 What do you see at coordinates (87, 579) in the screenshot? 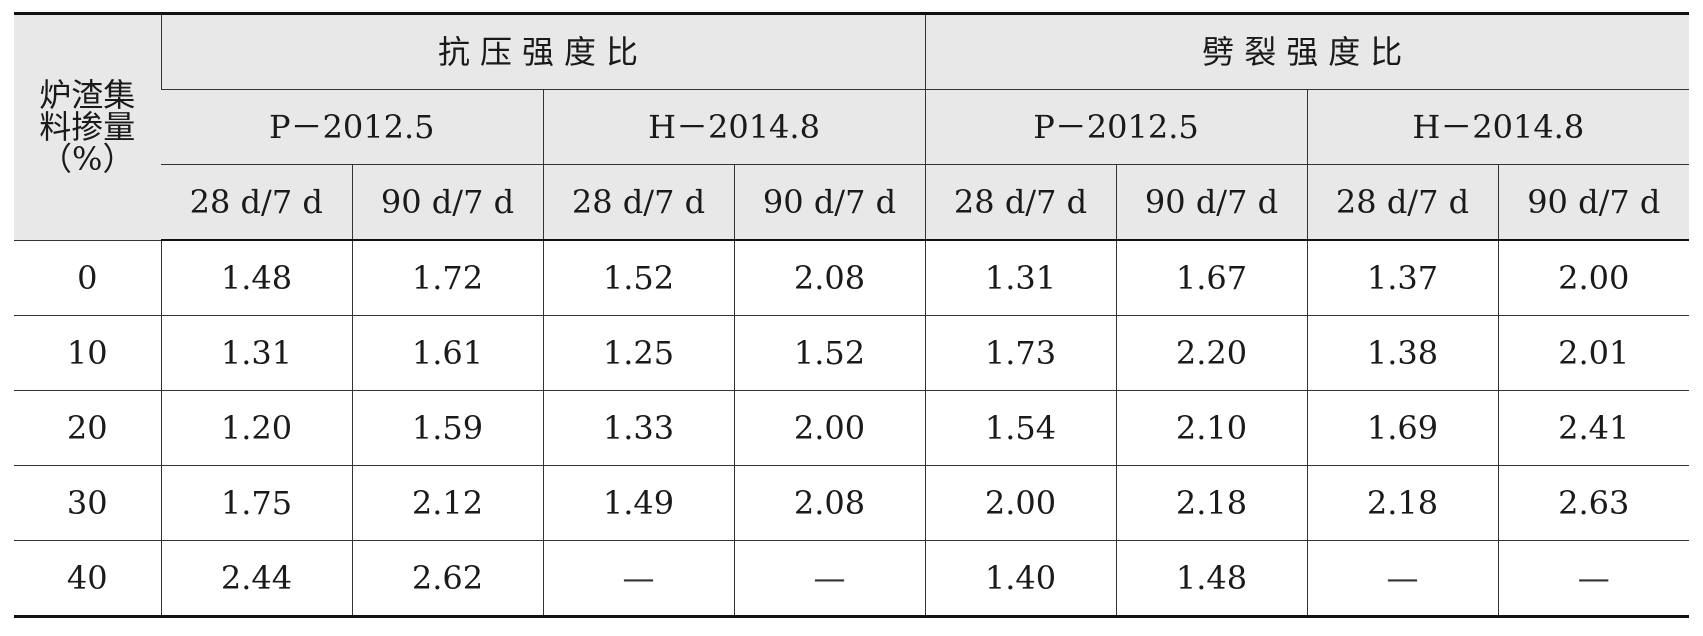
I see `dosage-cell: 40` at bounding box center [87, 579].